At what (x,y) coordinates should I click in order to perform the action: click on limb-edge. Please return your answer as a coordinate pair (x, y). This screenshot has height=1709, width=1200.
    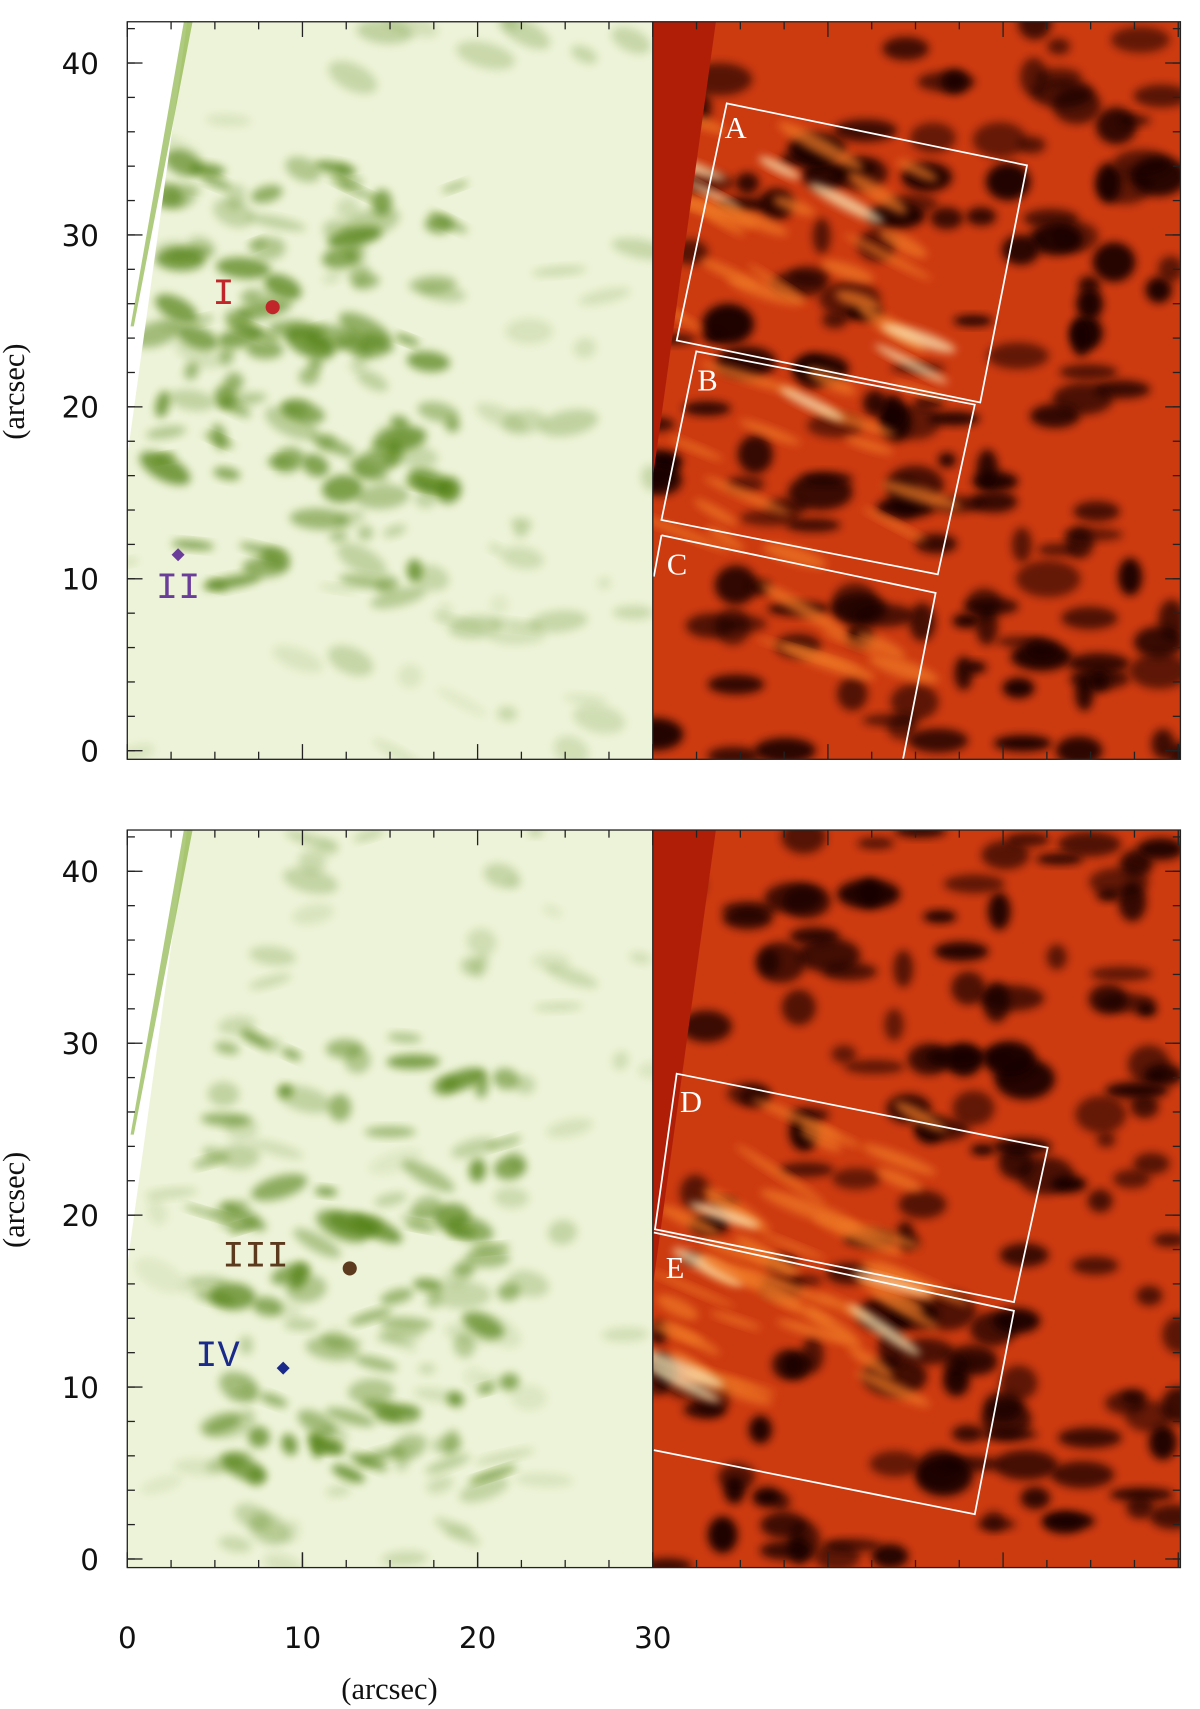
    Looking at the image, I should click on (161, 174).